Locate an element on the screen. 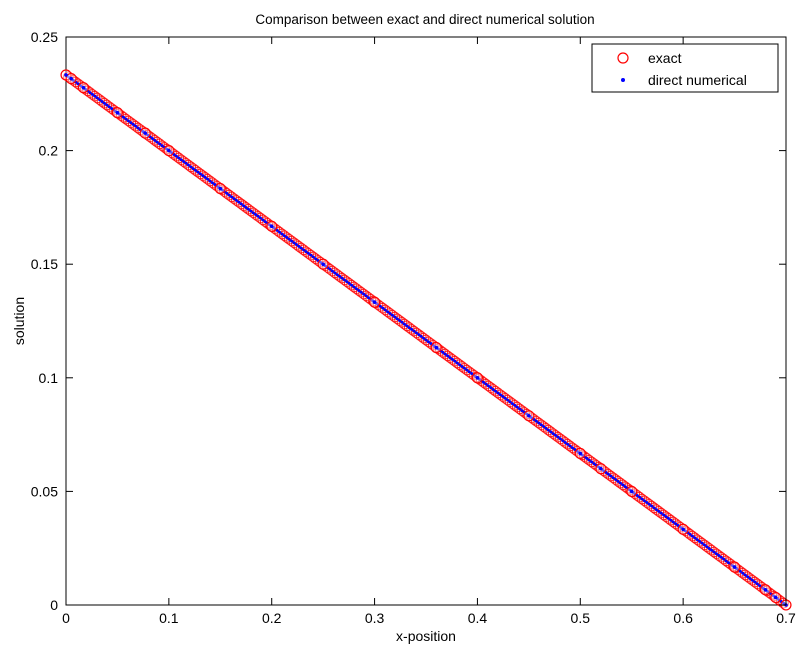  y-tick-label: 0.05 is located at coordinates (44, 491).